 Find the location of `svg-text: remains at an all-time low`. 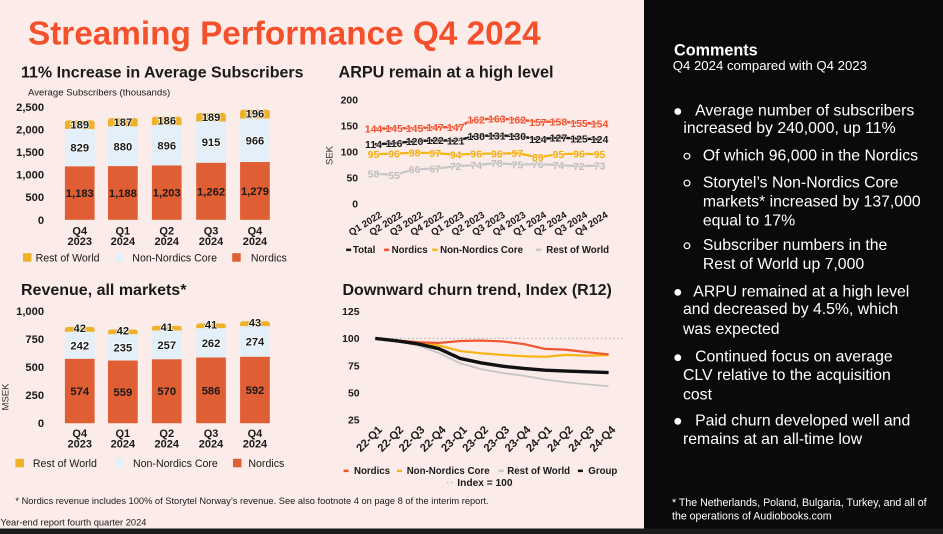

svg-text: remains at an all-time low is located at coordinates (773, 439).